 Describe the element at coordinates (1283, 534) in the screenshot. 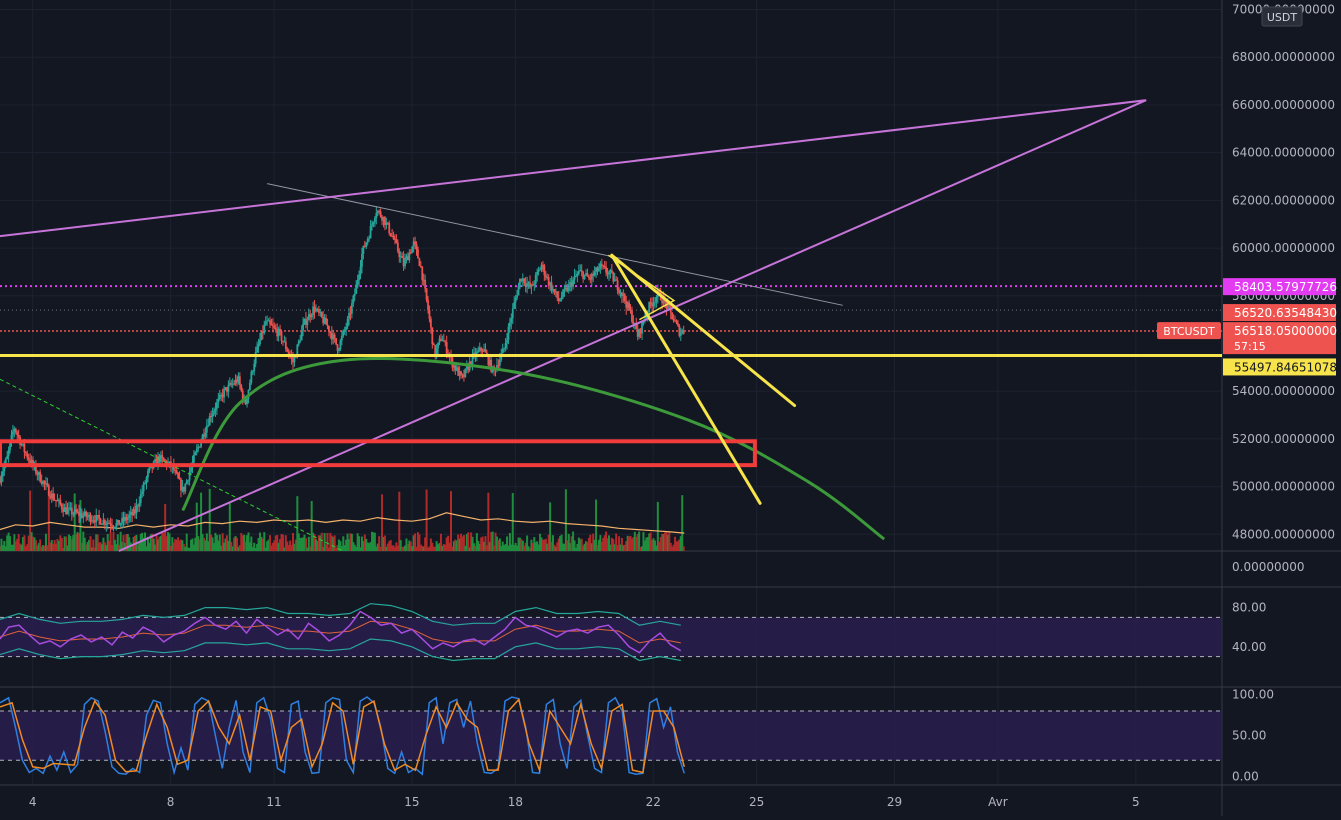

I see `price-tick-label: 48000.00000000` at that location.